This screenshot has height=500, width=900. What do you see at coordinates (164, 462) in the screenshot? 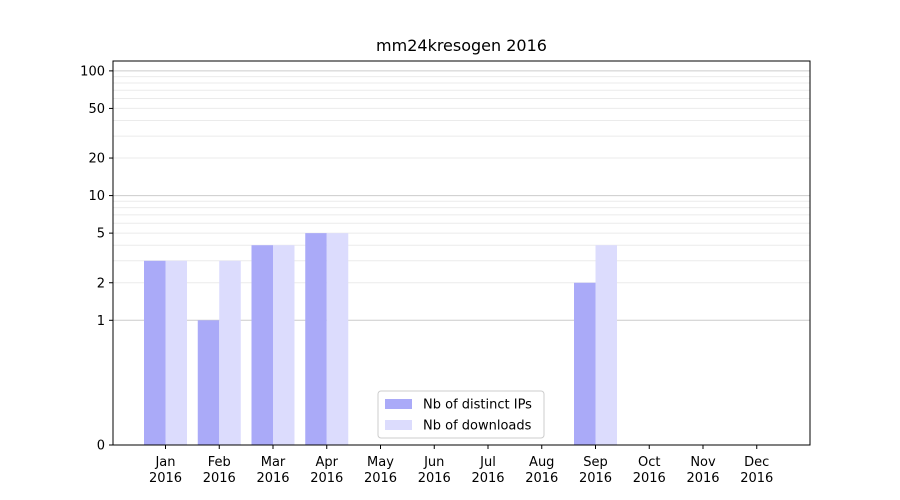
I see `x-tick-label-month: Jan` at bounding box center [164, 462].